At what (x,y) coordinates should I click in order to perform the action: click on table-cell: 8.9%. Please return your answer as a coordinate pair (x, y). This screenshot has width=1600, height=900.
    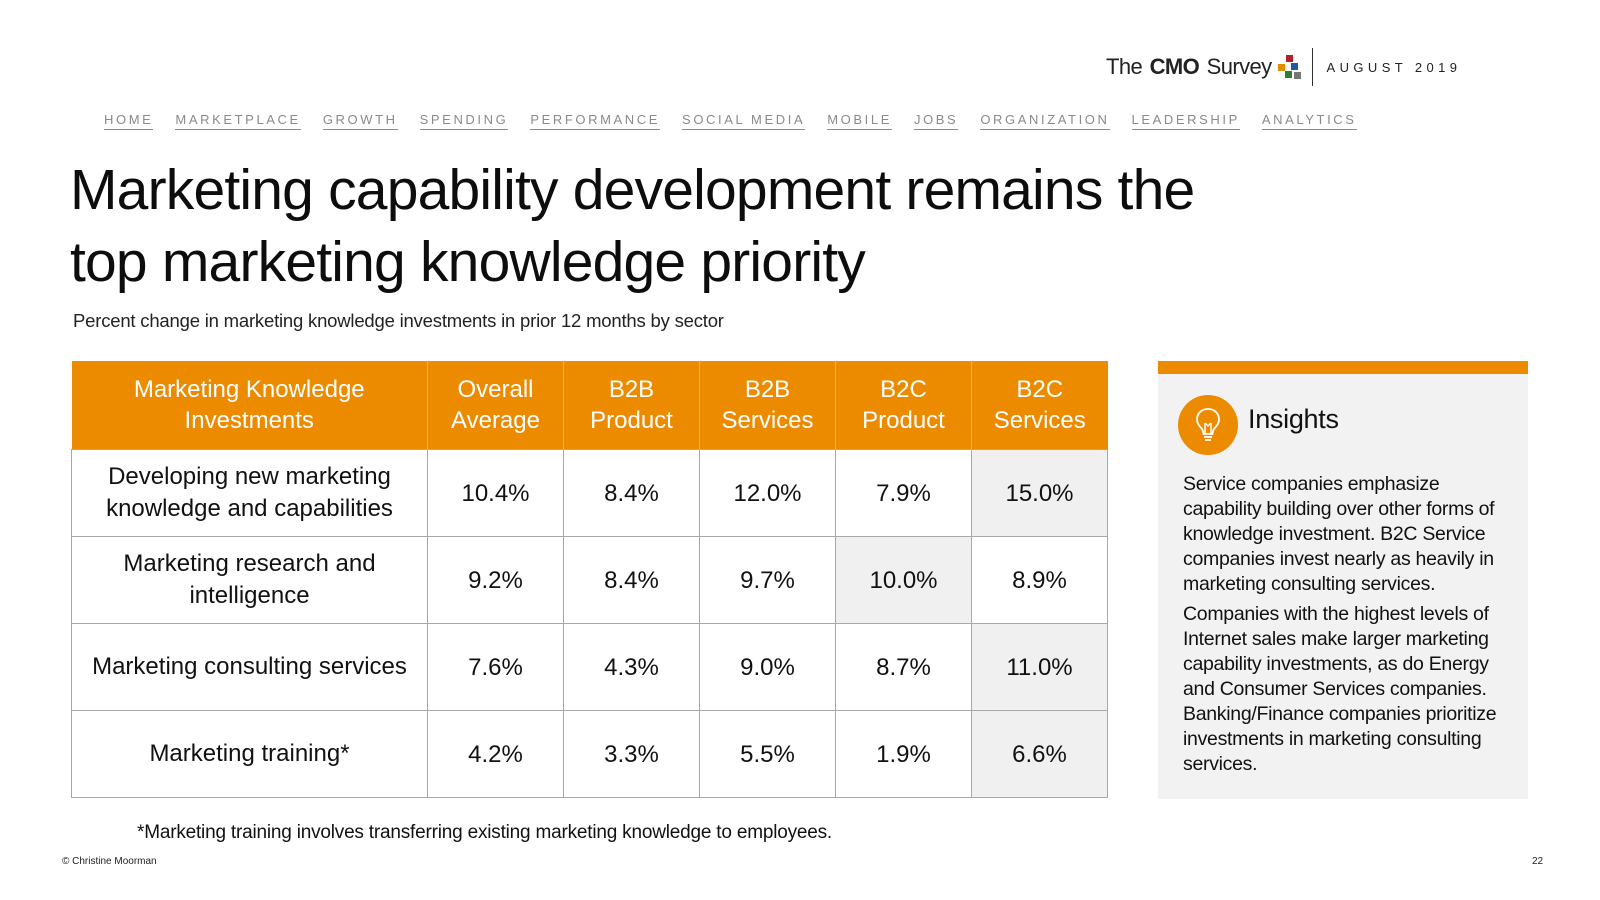
    Looking at the image, I should click on (1039, 580).